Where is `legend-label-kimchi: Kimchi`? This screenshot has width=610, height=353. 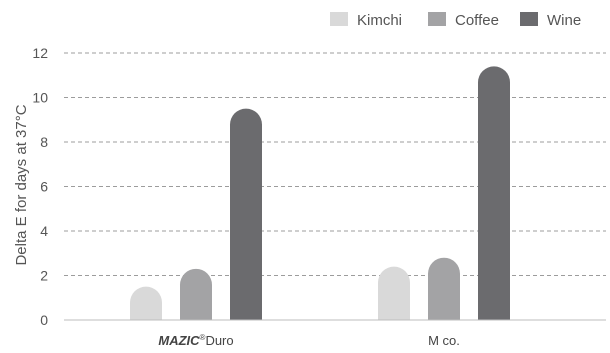
legend-label-kimchi: Kimchi is located at coordinates (379, 20).